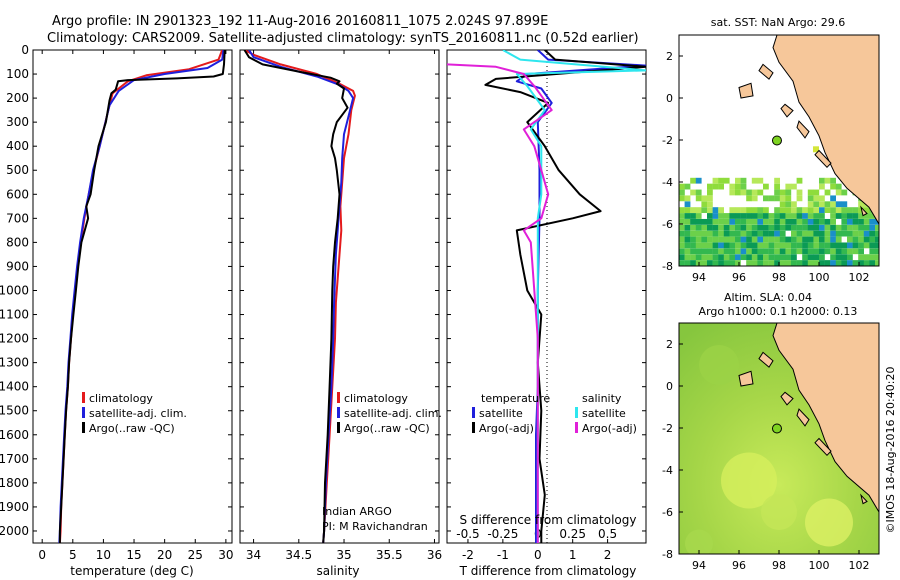 This screenshot has height=580, width=900. Describe the element at coordinates (602, 398) in the screenshot. I see `legend-title-salinity: salinity` at that location.